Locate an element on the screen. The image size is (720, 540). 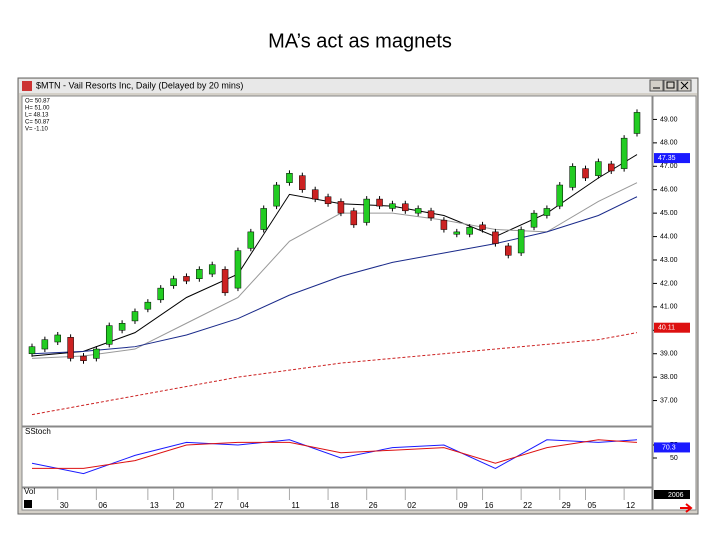
legend-line: O= 50.87 is located at coordinates (38, 102).